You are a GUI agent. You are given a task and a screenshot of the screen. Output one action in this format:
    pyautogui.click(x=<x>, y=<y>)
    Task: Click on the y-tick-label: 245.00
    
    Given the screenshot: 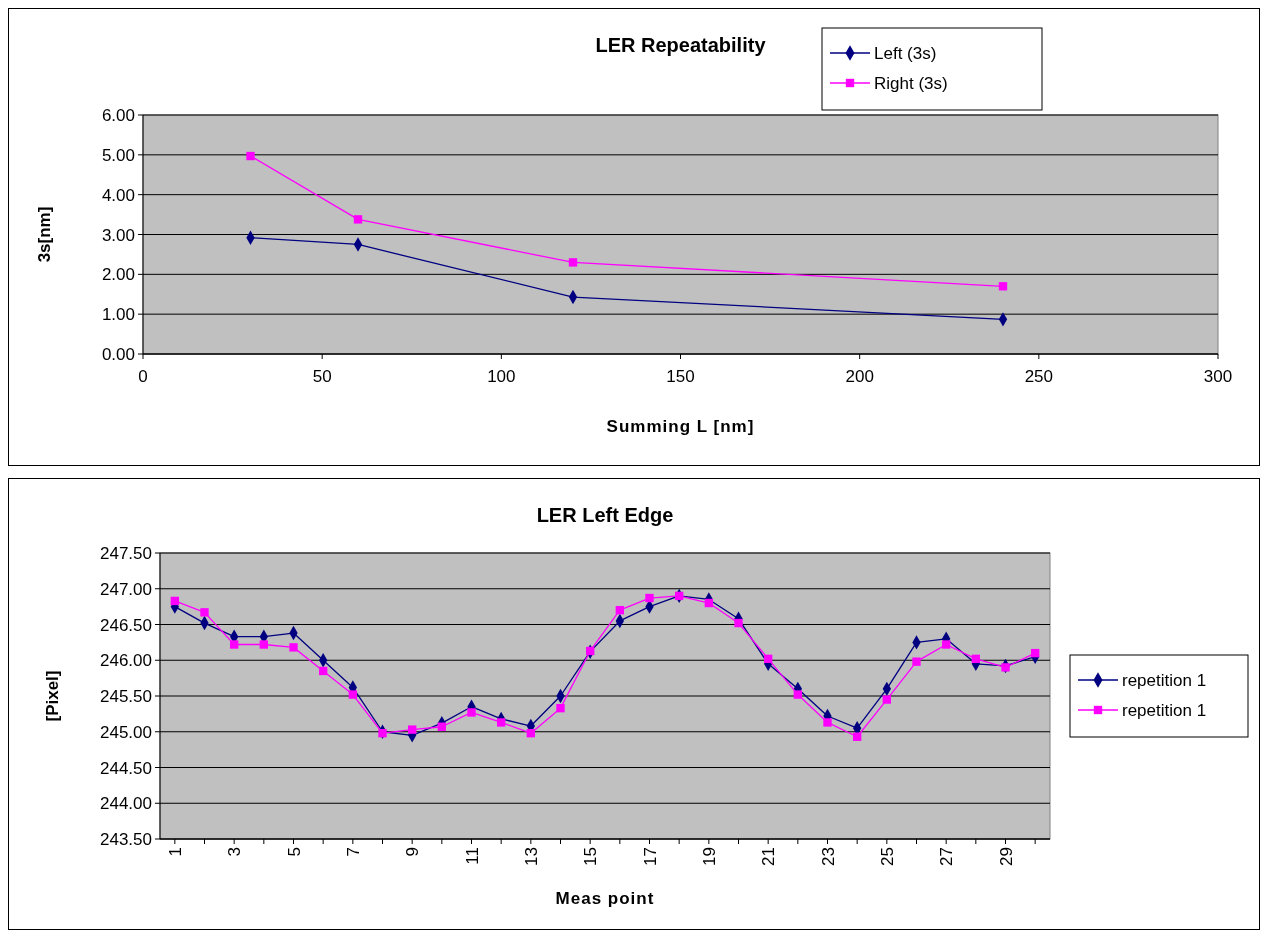 What is the action you would take?
    pyautogui.click(x=126, y=732)
    